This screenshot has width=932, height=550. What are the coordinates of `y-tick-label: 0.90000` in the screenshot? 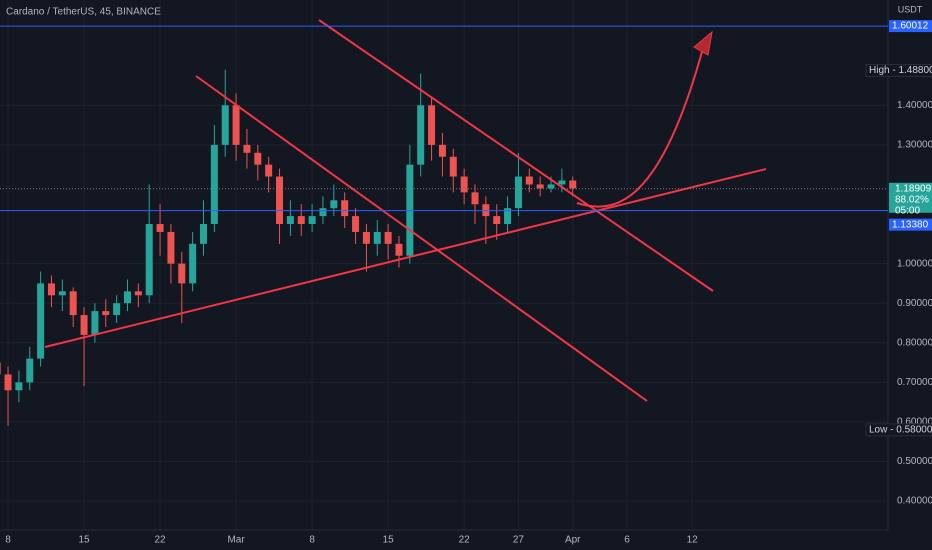 It's located at (914, 303).